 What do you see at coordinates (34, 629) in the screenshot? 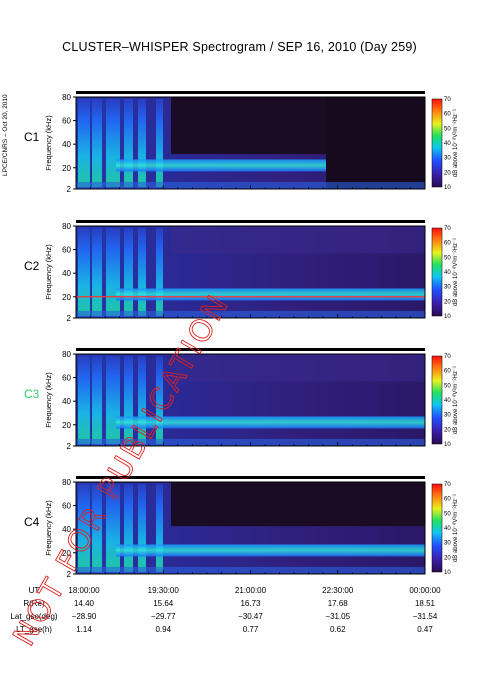
I see `ephemeris-row-name: LT_gse(h)` at bounding box center [34, 629].